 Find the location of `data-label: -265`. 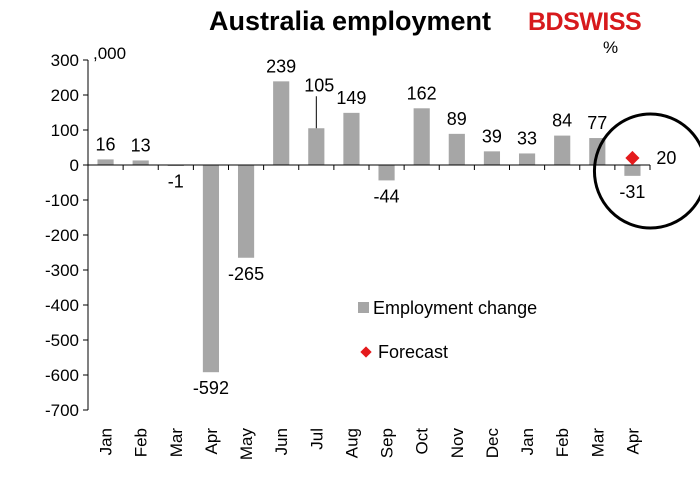

data-label: -265 is located at coordinates (246, 274).